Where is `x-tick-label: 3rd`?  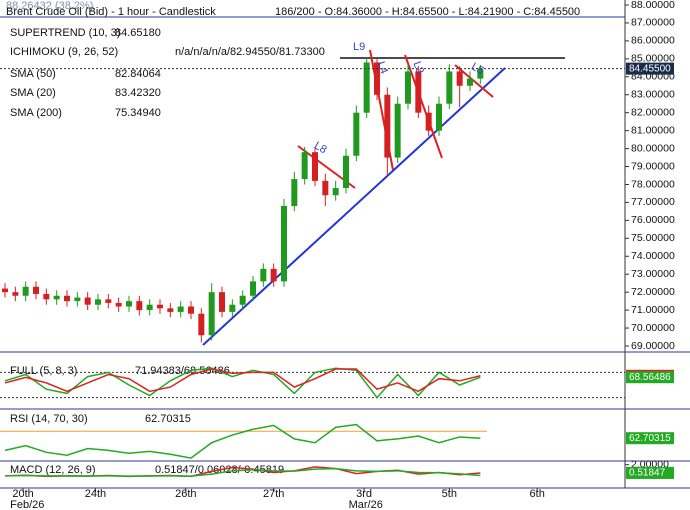
x-tick-label: 3rd is located at coordinates (364, 494).